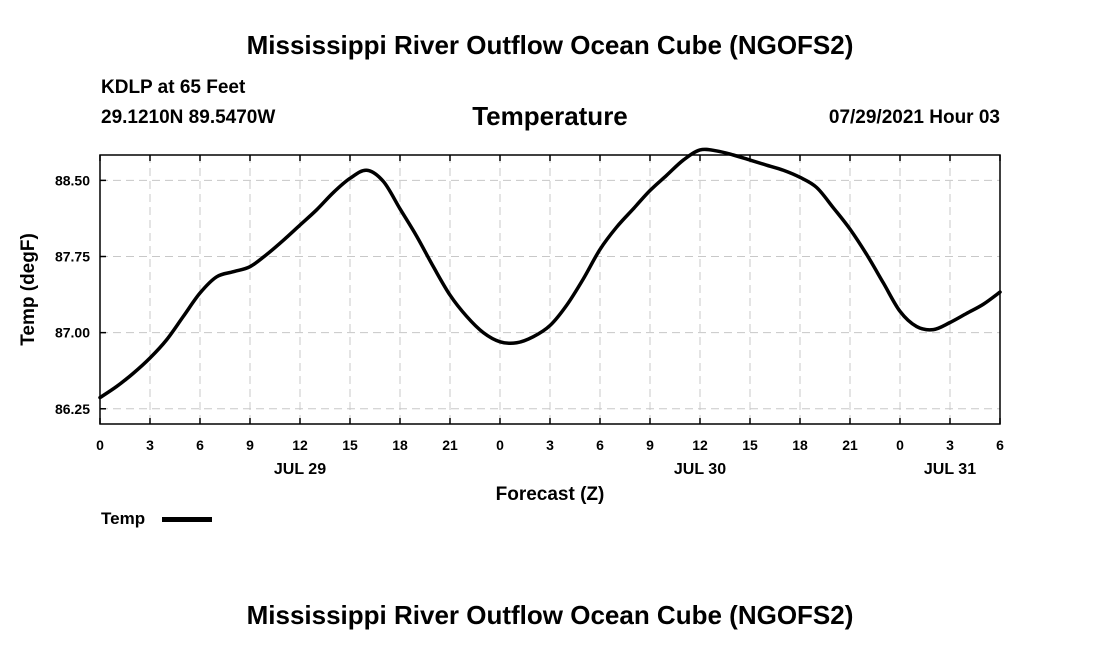 This screenshot has height=650, width=1100. What do you see at coordinates (72, 257) in the screenshot?
I see `y-tick-label: 87.75` at bounding box center [72, 257].